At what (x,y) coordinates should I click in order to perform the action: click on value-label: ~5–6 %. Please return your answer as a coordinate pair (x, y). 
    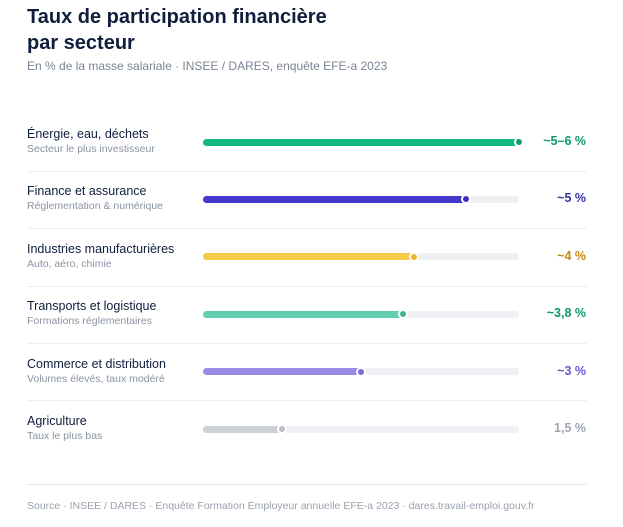
    Looking at the image, I should click on (564, 141).